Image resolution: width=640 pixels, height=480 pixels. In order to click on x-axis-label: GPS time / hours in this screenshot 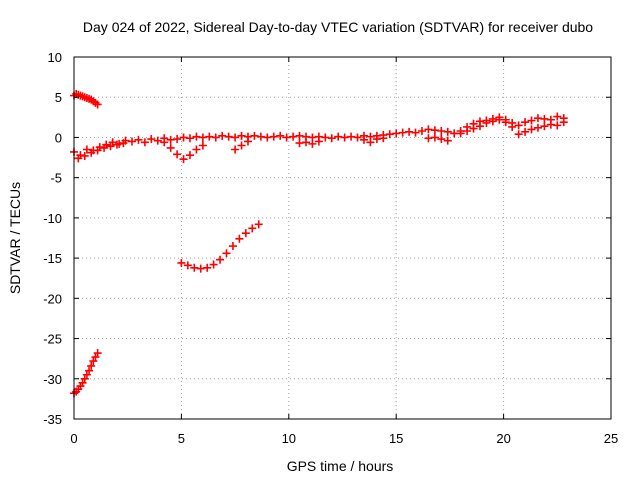, I will do `click(340, 466)`.